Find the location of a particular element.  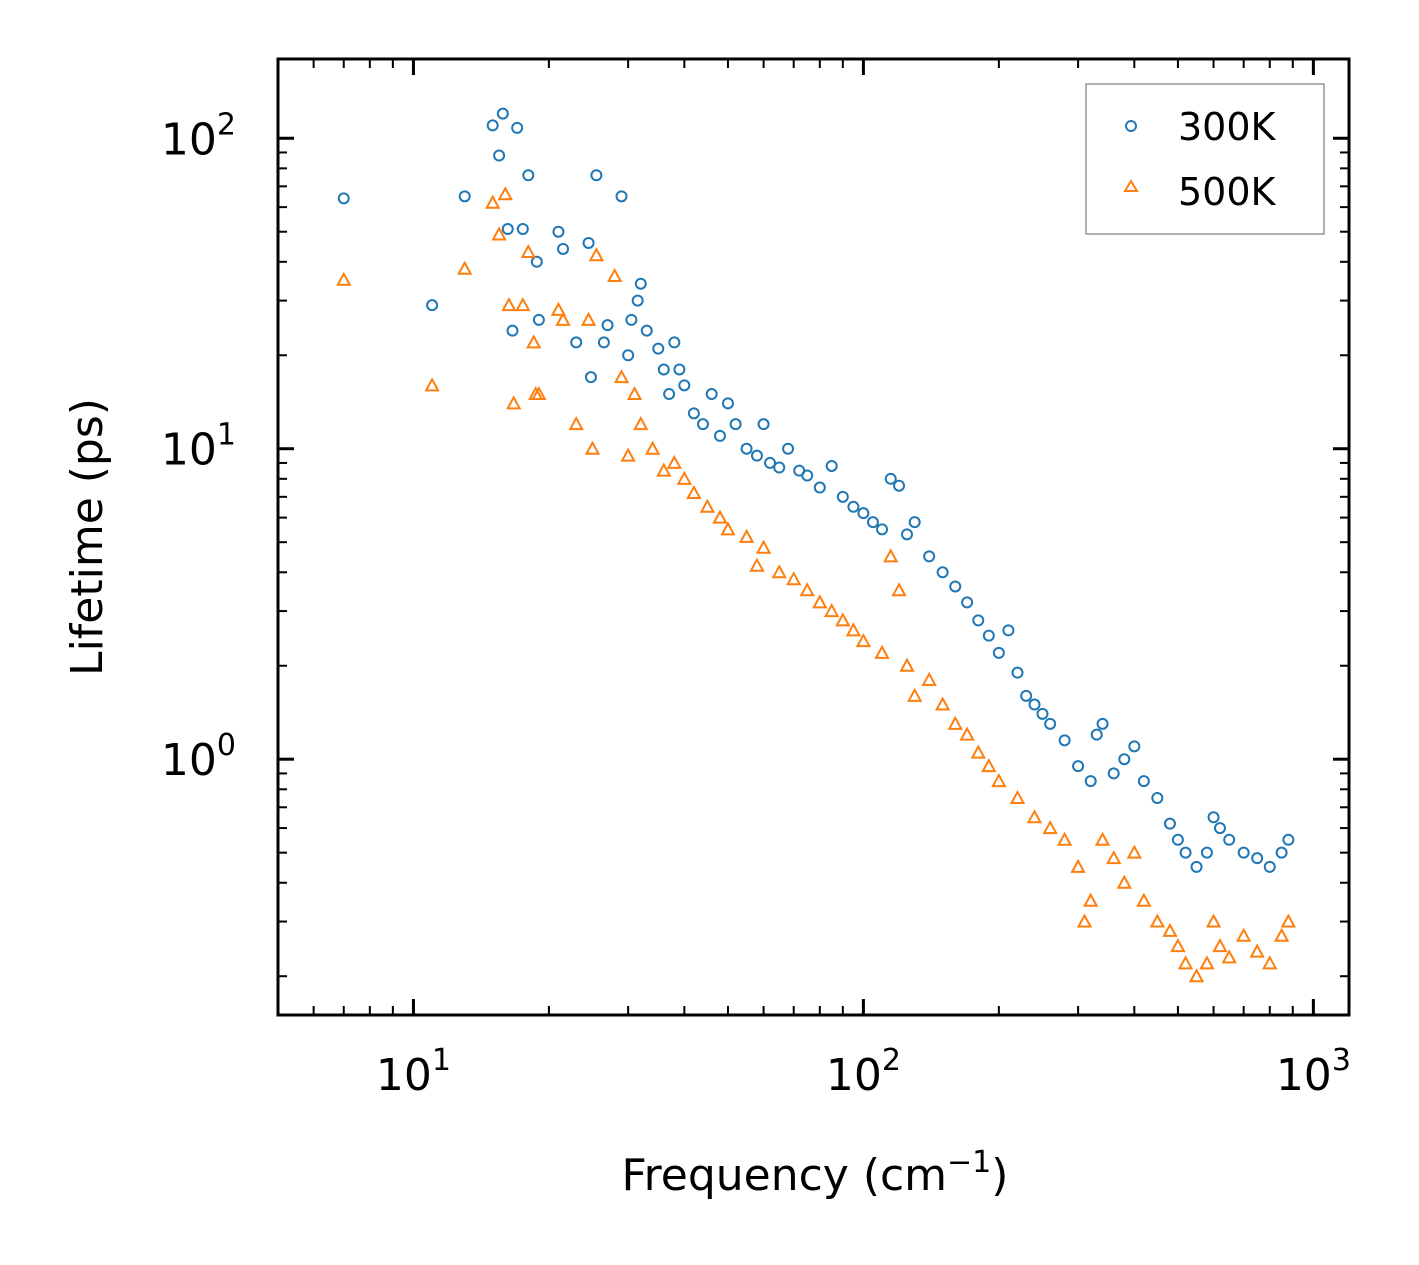

legend-label-300k: 300K is located at coordinates (1227, 127).